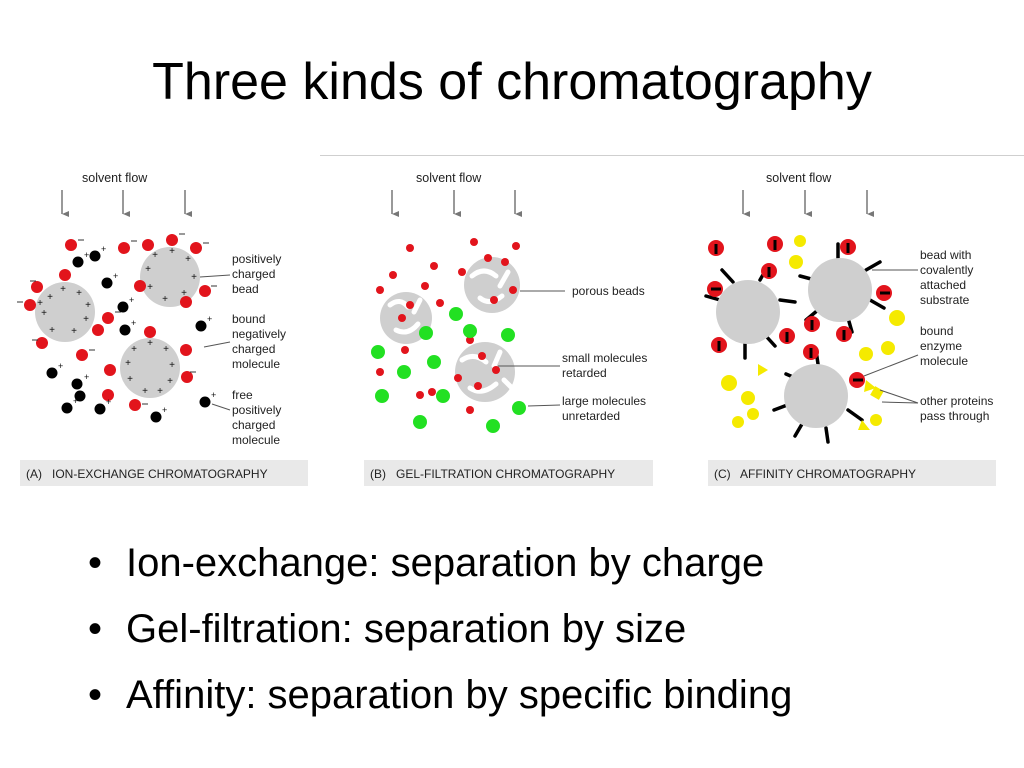 This screenshot has width=1024, height=768. I want to click on label-charged-3: charged, so click(253, 425).